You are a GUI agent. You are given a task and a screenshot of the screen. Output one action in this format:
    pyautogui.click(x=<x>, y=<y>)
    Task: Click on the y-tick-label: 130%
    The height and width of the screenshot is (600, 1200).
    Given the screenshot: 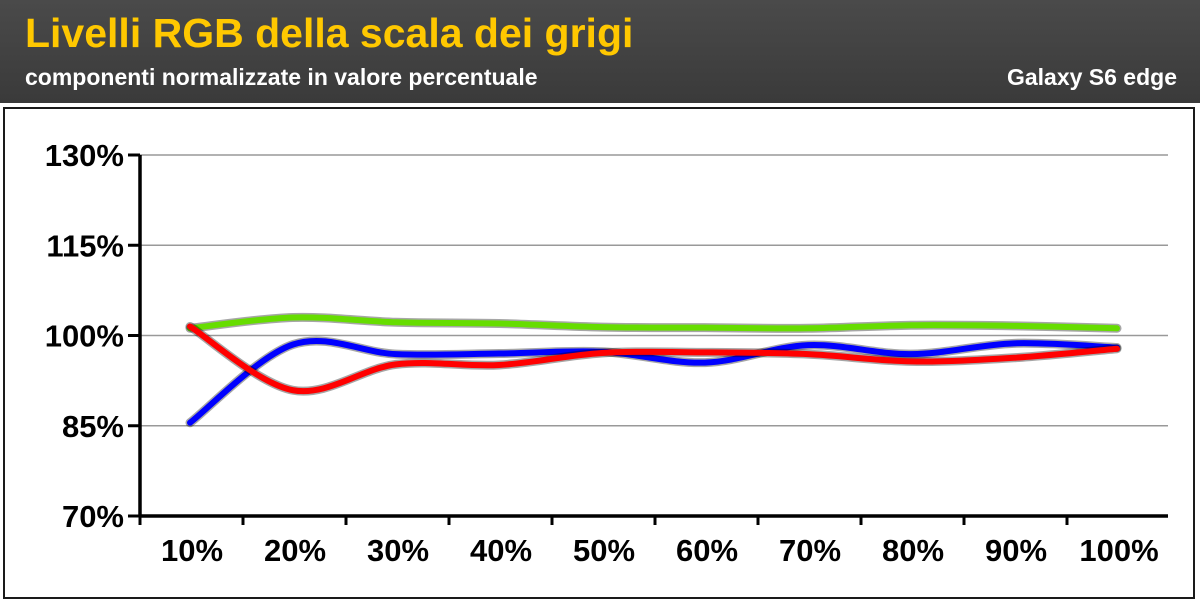 What is the action you would take?
    pyautogui.click(x=84, y=155)
    